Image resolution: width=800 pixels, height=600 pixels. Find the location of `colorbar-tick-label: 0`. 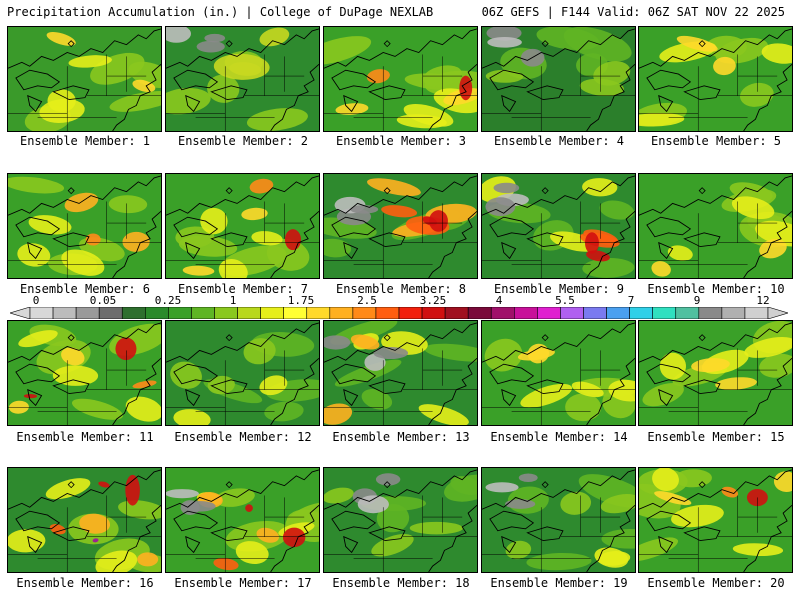

colorbar-tick-label: 0 is located at coordinates (36, 300).